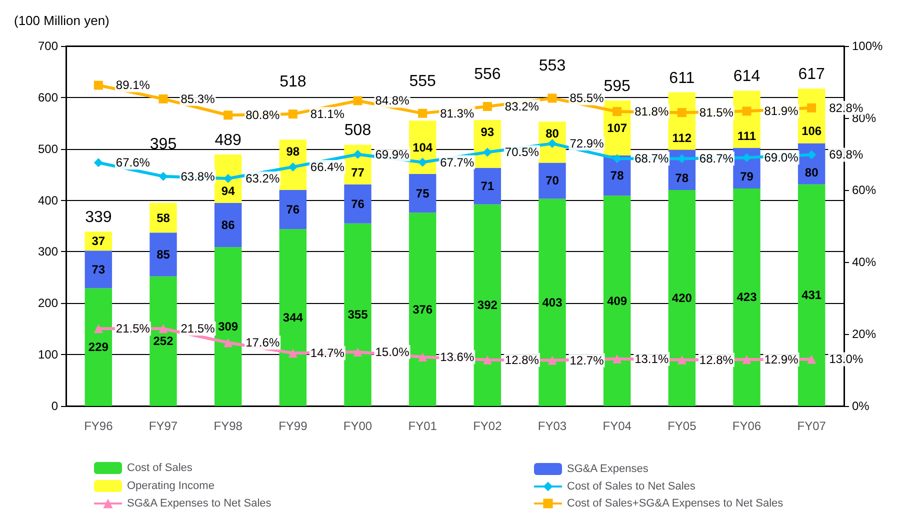 Image resolution: width=912 pixels, height=524 pixels. I want to click on data-label: 37, so click(99, 241).